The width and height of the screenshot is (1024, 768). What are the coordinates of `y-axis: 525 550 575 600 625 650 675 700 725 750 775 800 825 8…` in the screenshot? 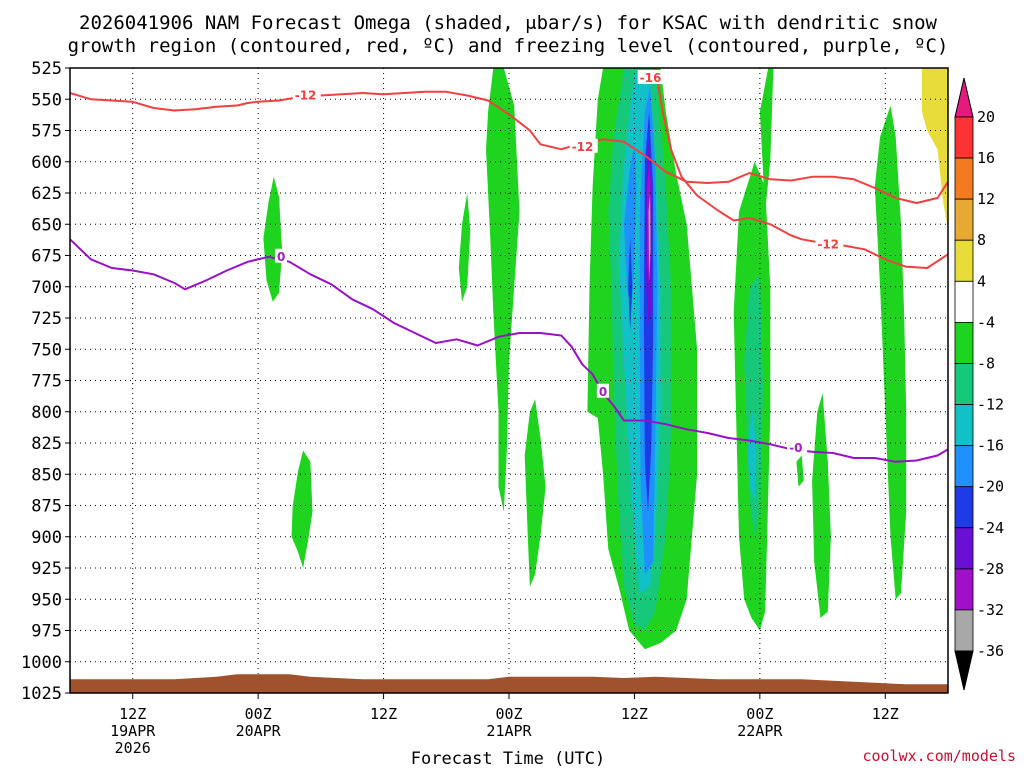 It's located at (45, 381).